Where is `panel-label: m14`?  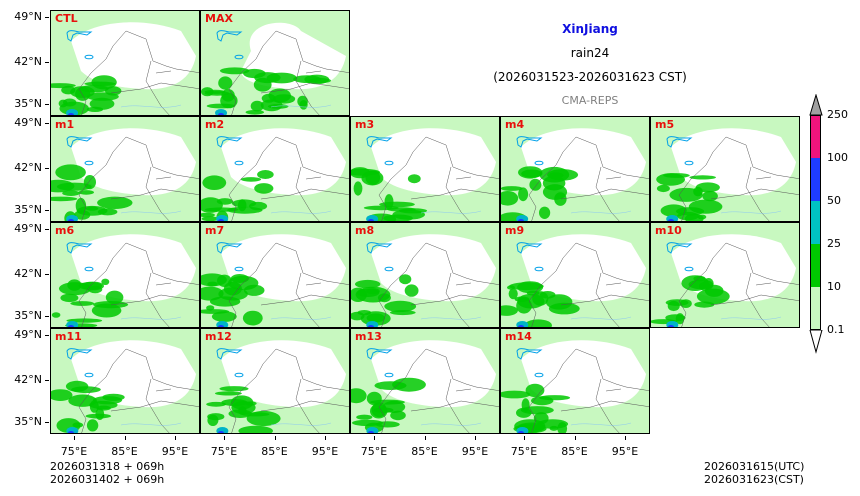 panel-label: m14 is located at coordinates (518, 336).